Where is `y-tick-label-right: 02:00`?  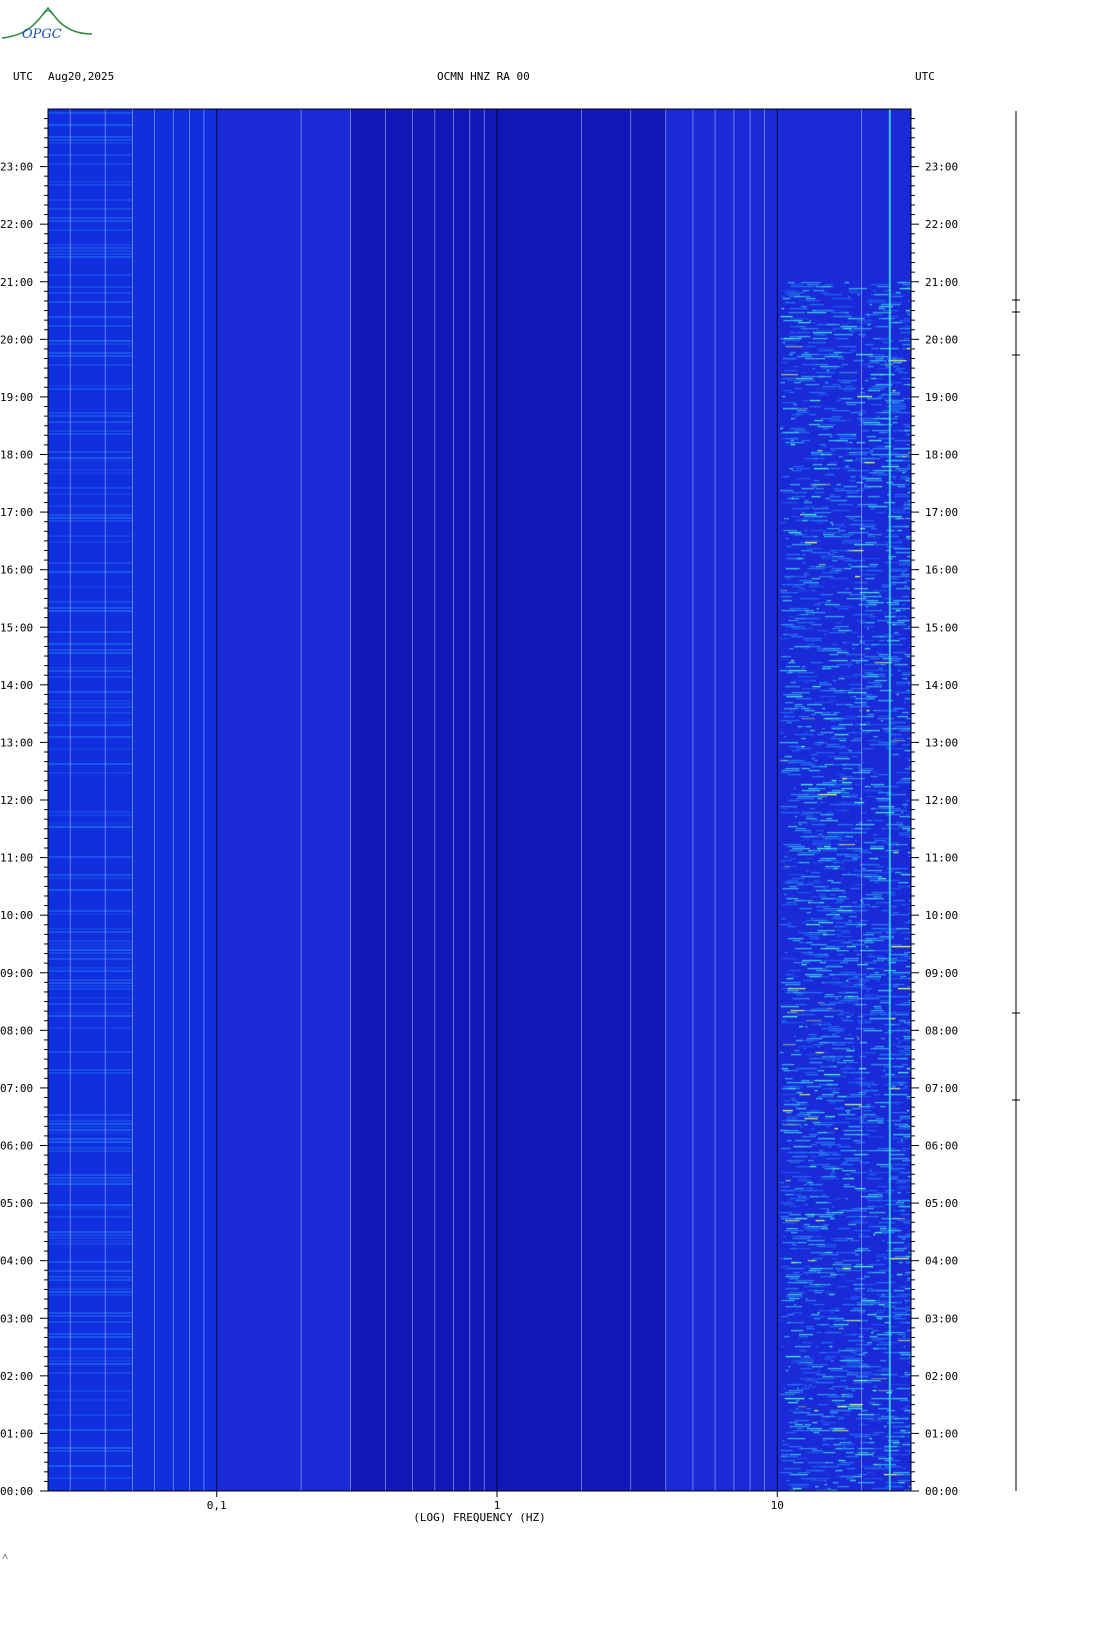 y-tick-label-right: 02:00 is located at coordinates (941, 1376).